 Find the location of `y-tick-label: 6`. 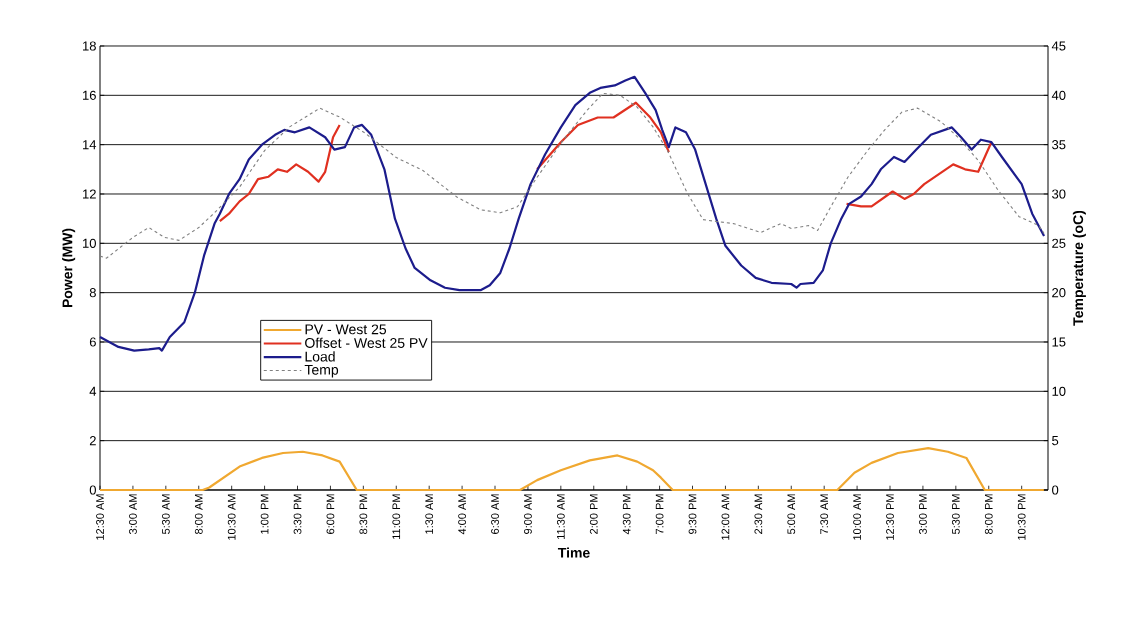

y-tick-label: 6 is located at coordinates (92, 342).